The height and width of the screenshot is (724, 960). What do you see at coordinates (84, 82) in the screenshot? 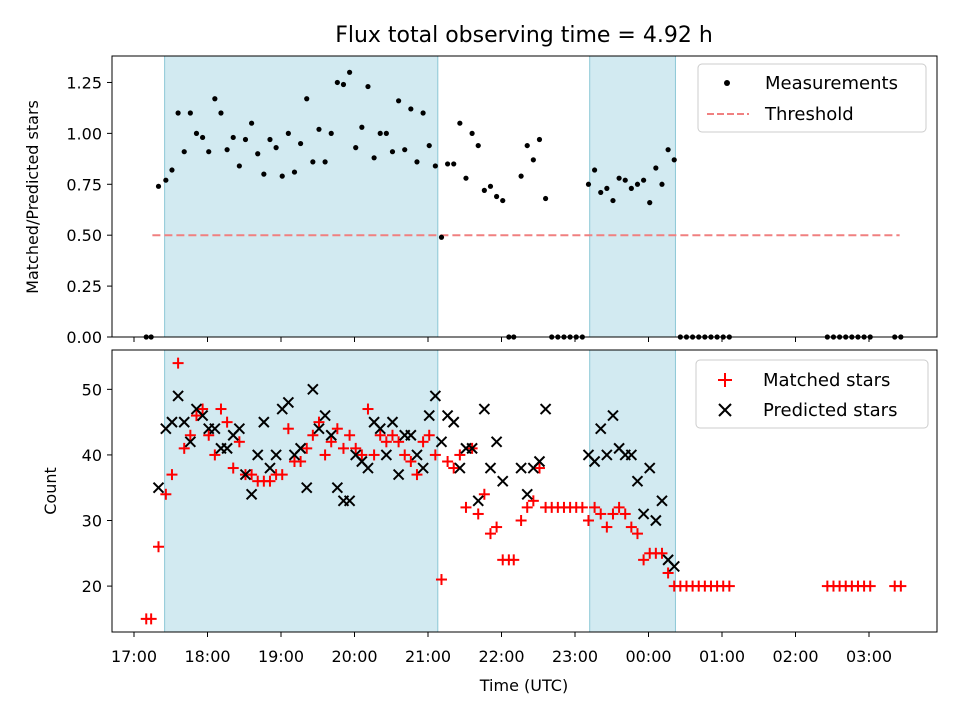
I see `top-y-tick-label: 1.25` at bounding box center [84, 82].